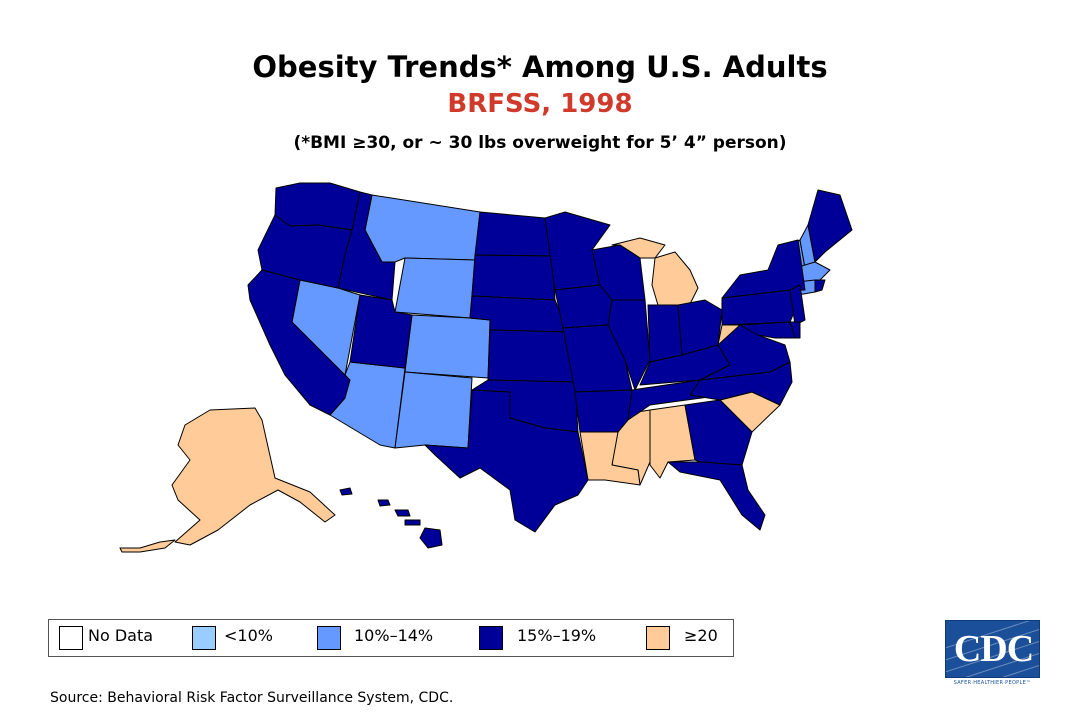  I want to click on state-ca, so click(299, 342).